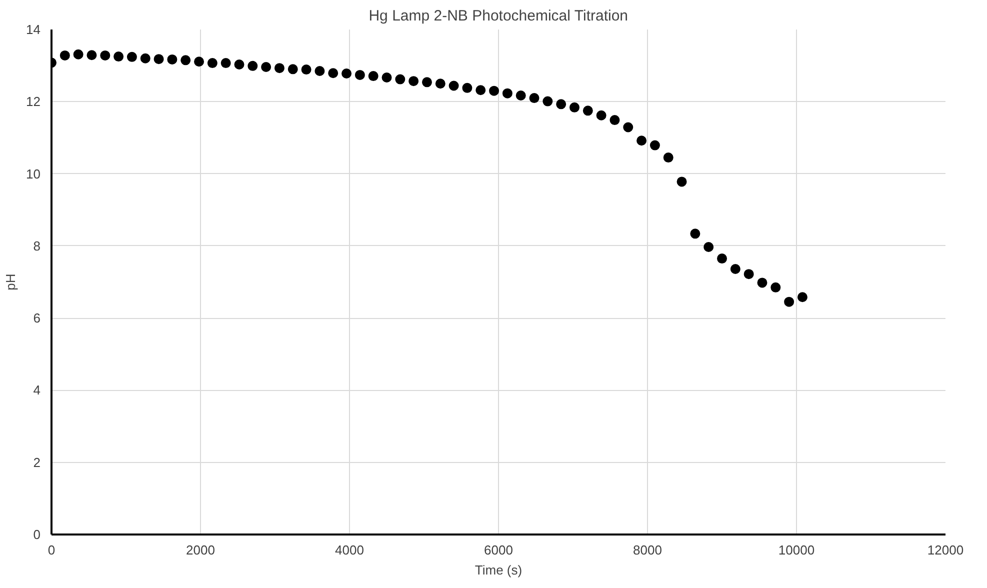 This screenshot has width=987, height=588. Describe the element at coordinates (10, 282) in the screenshot. I see `y-axis-title: pH` at that location.